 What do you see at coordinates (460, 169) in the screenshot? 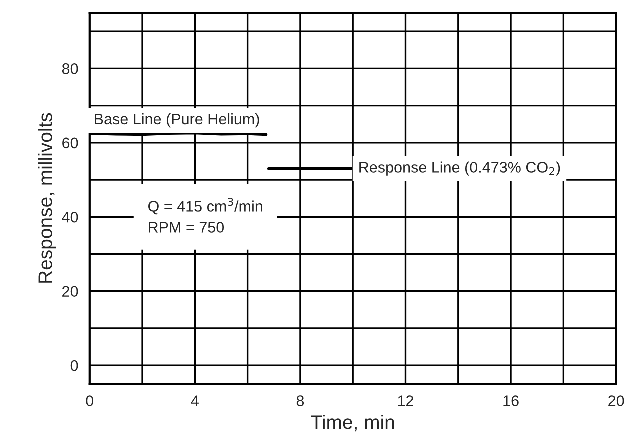
I see `series-label: Response Line (0.473% CO$_{2}$)` at bounding box center [460, 169].